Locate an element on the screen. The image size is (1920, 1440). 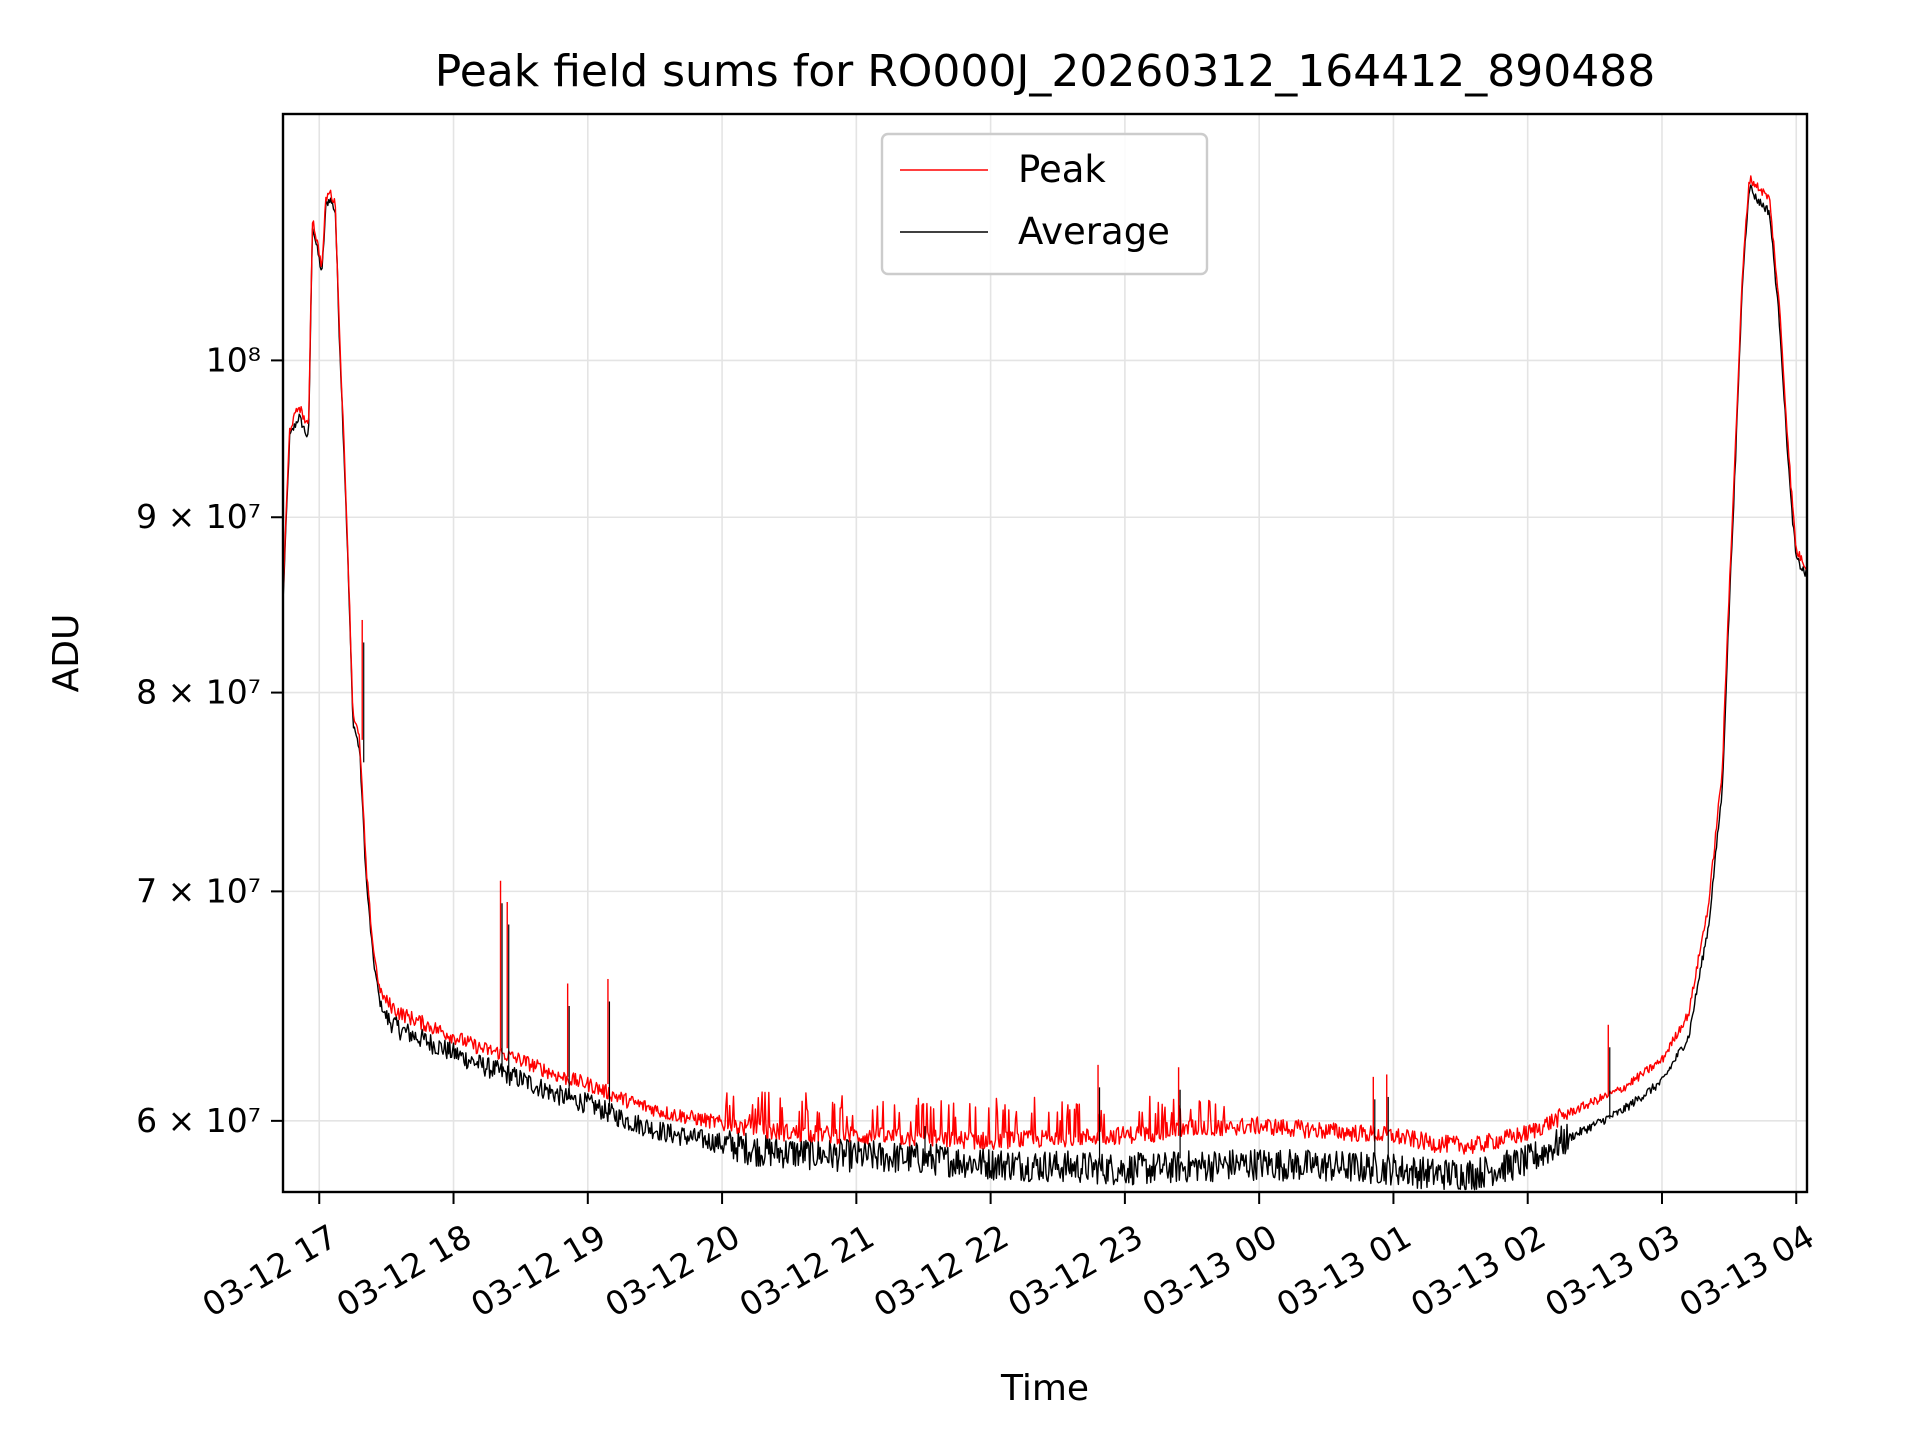
y-axis: 6 × 10⁷ 7 × 10⁷ 8 × 10⁷ 9 × 10⁷ 10⁸ is located at coordinates (209, 740).